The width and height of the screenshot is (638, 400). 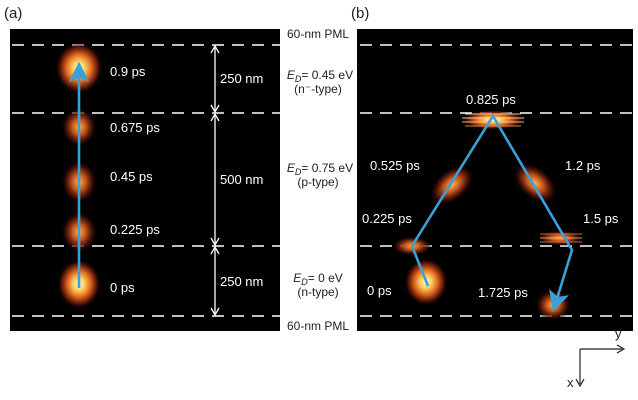 I want to click on axis-indicator, so click(x=600, y=366).